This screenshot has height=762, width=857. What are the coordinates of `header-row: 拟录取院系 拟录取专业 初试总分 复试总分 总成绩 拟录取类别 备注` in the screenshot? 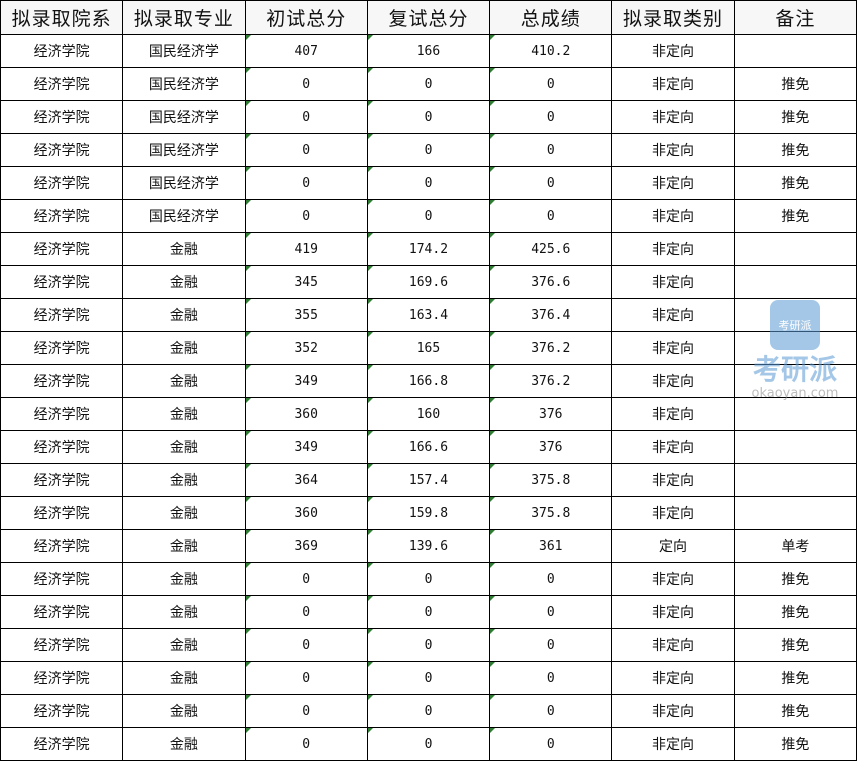 It's located at (428, 17).